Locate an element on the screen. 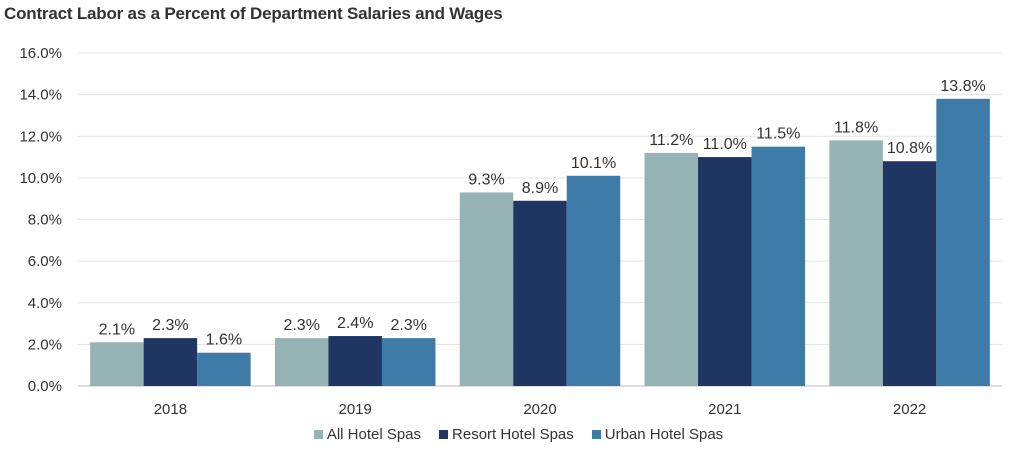 This screenshot has height=452, width=1024. data-label: 8.9% is located at coordinates (540, 188).